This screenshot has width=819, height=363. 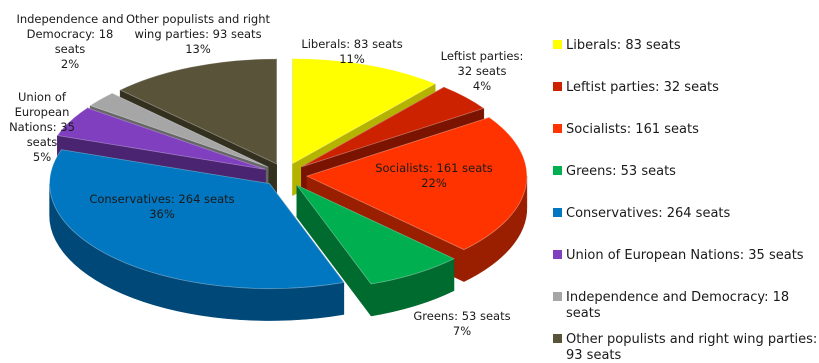 I want to click on pie-slice-other-populists-and-right-wing-parties, so click(x=198, y=111).